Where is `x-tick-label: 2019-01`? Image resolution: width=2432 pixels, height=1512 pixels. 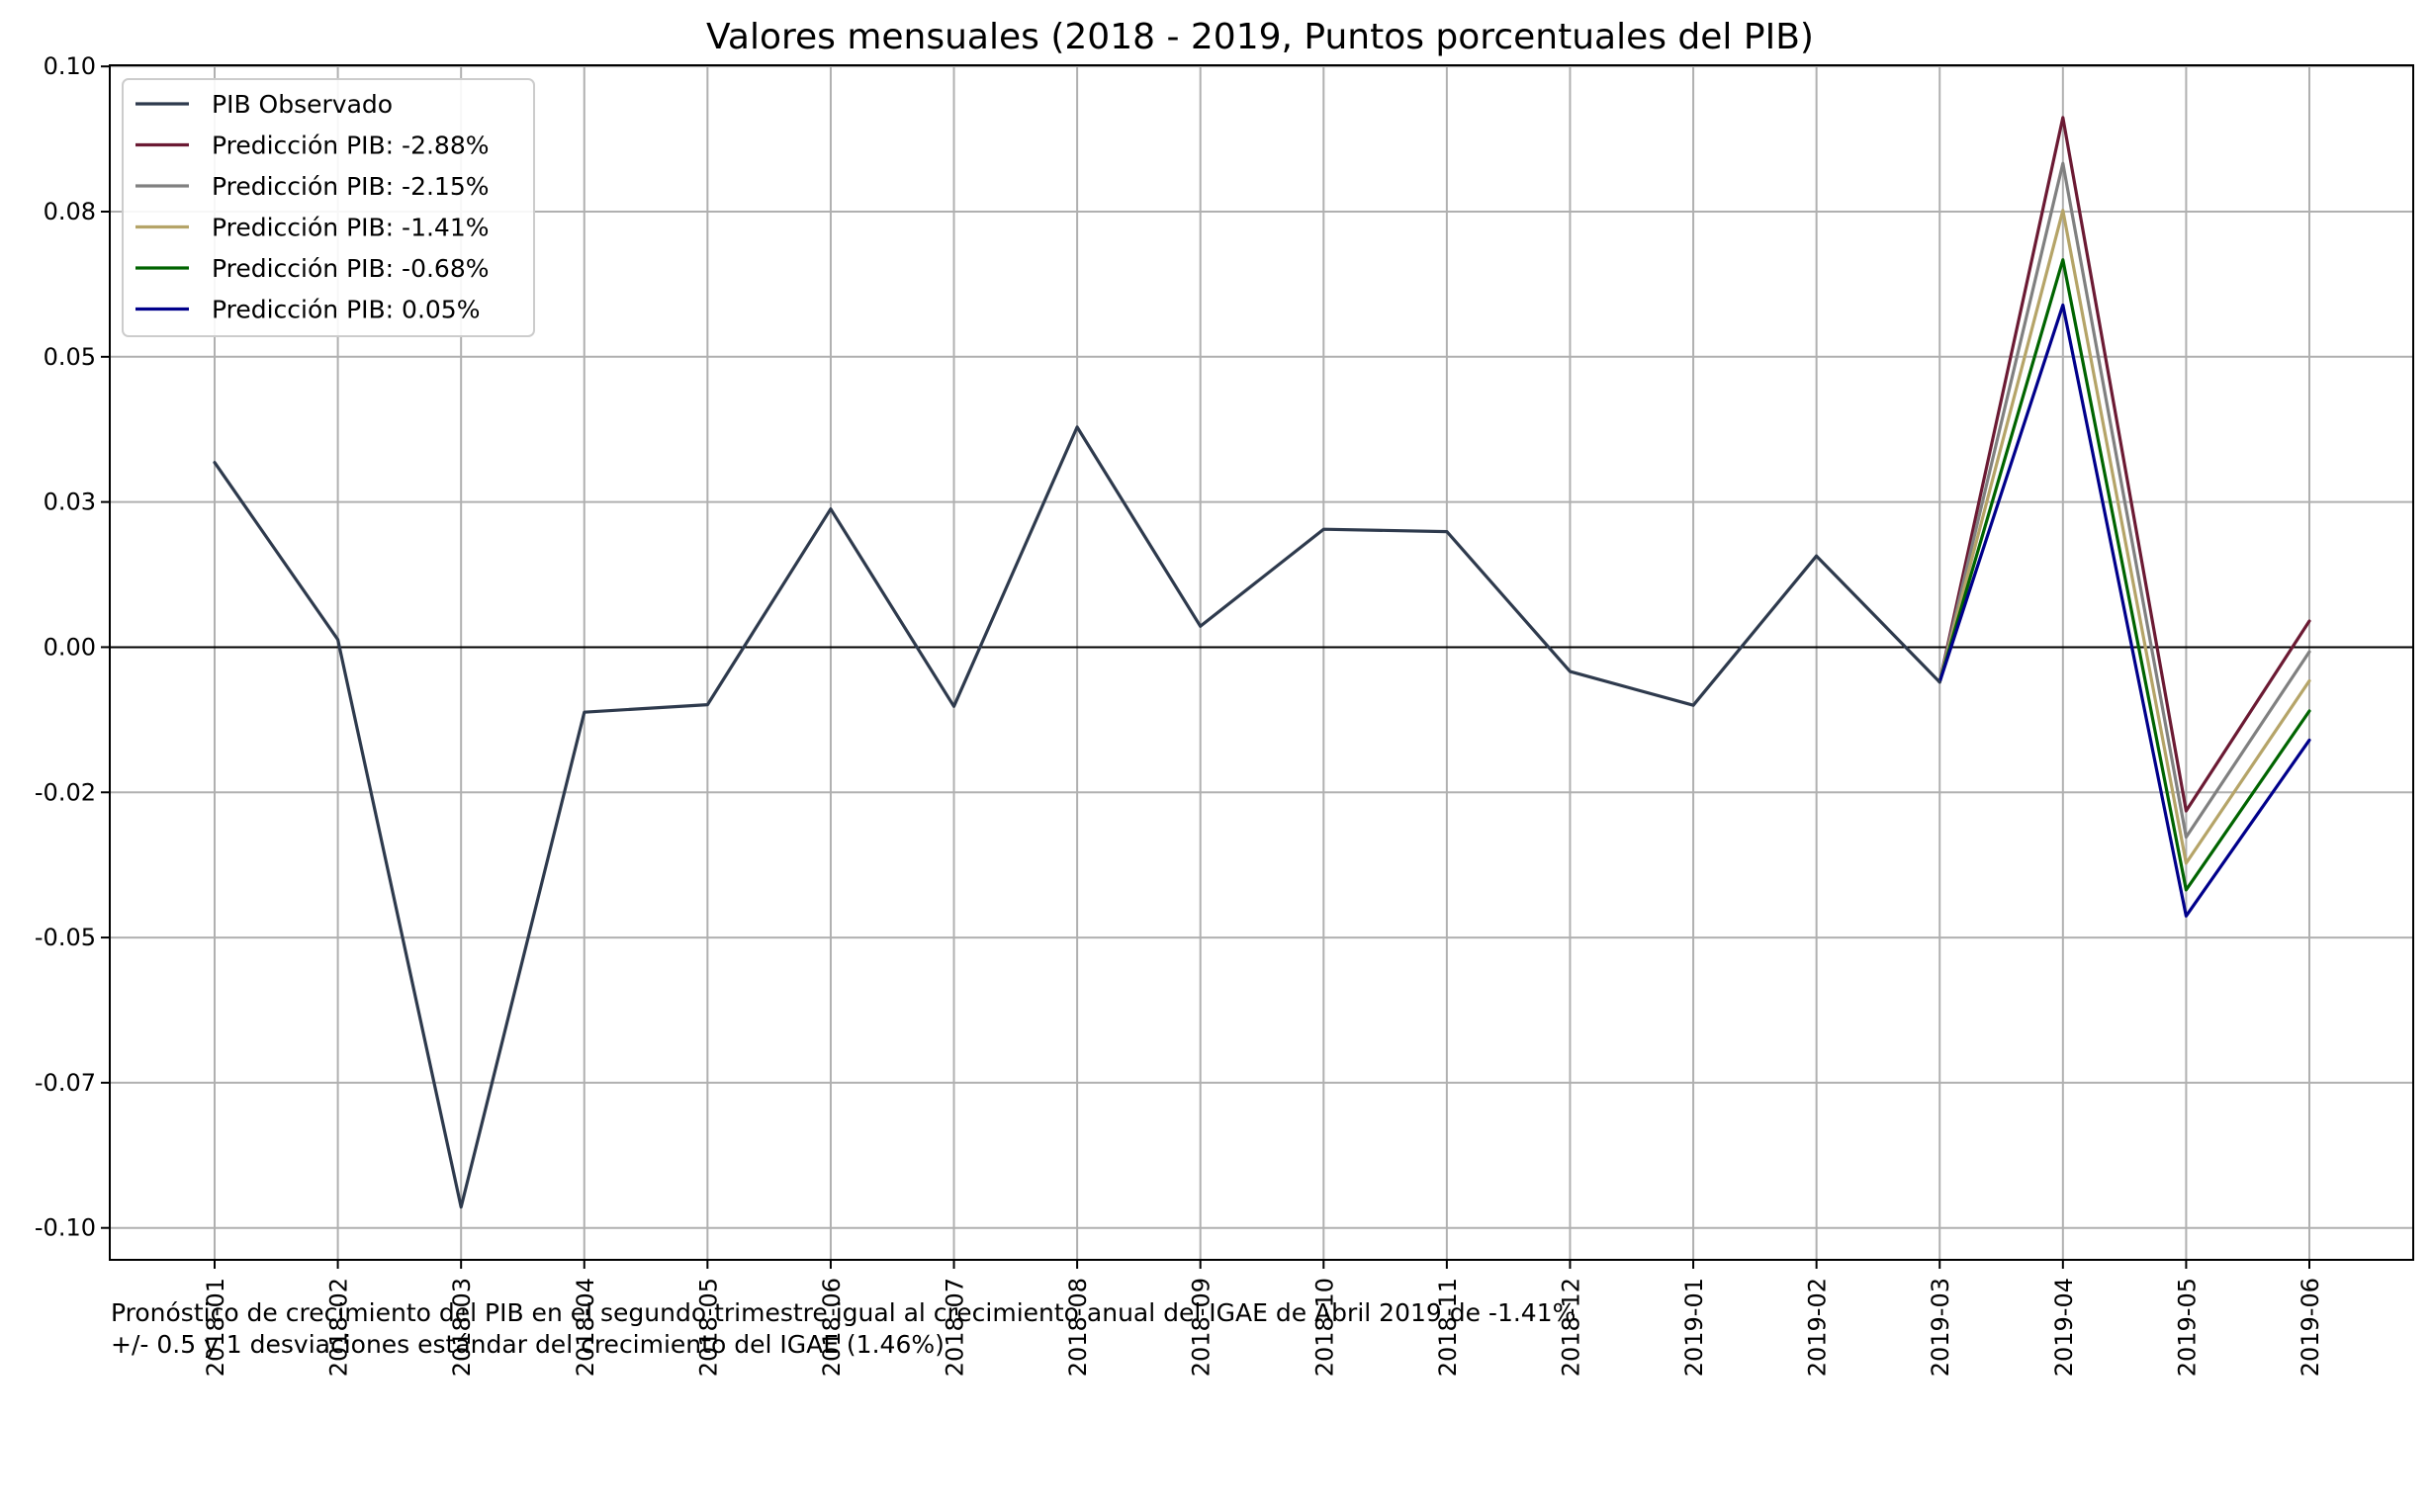
x-tick-label: 2019-01 is located at coordinates (1694, 1327).